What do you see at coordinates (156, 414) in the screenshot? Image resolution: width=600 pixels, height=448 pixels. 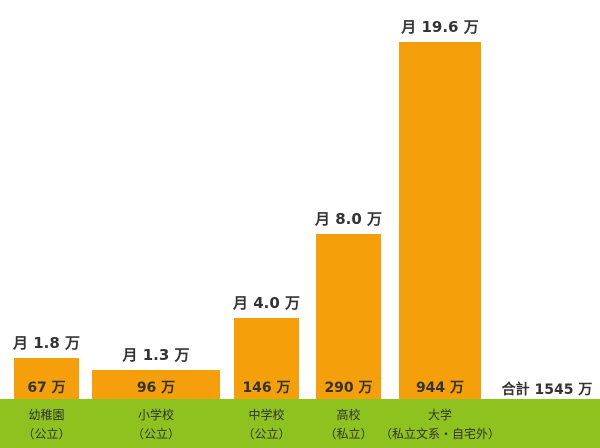 I see `category-label-2: 小学校` at bounding box center [156, 414].